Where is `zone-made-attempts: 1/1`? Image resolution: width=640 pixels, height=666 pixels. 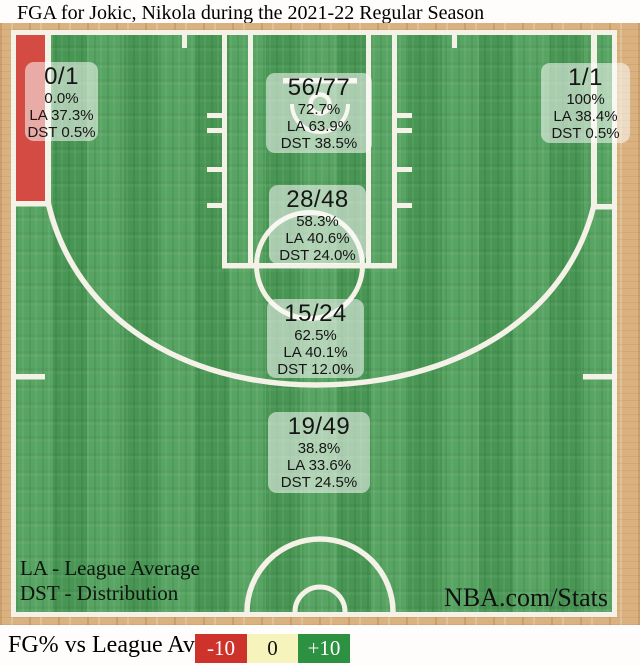
zone-made-attempts: 1/1 is located at coordinates (585, 77).